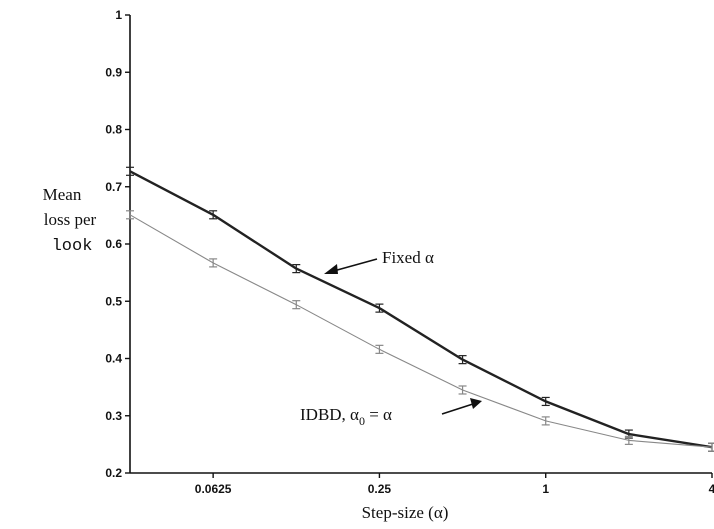  What do you see at coordinates (454, 484) in the screenshot?
I see `x-axis-ticks: 0.0625 0.25 1 4` at bounding box center [454, 484].